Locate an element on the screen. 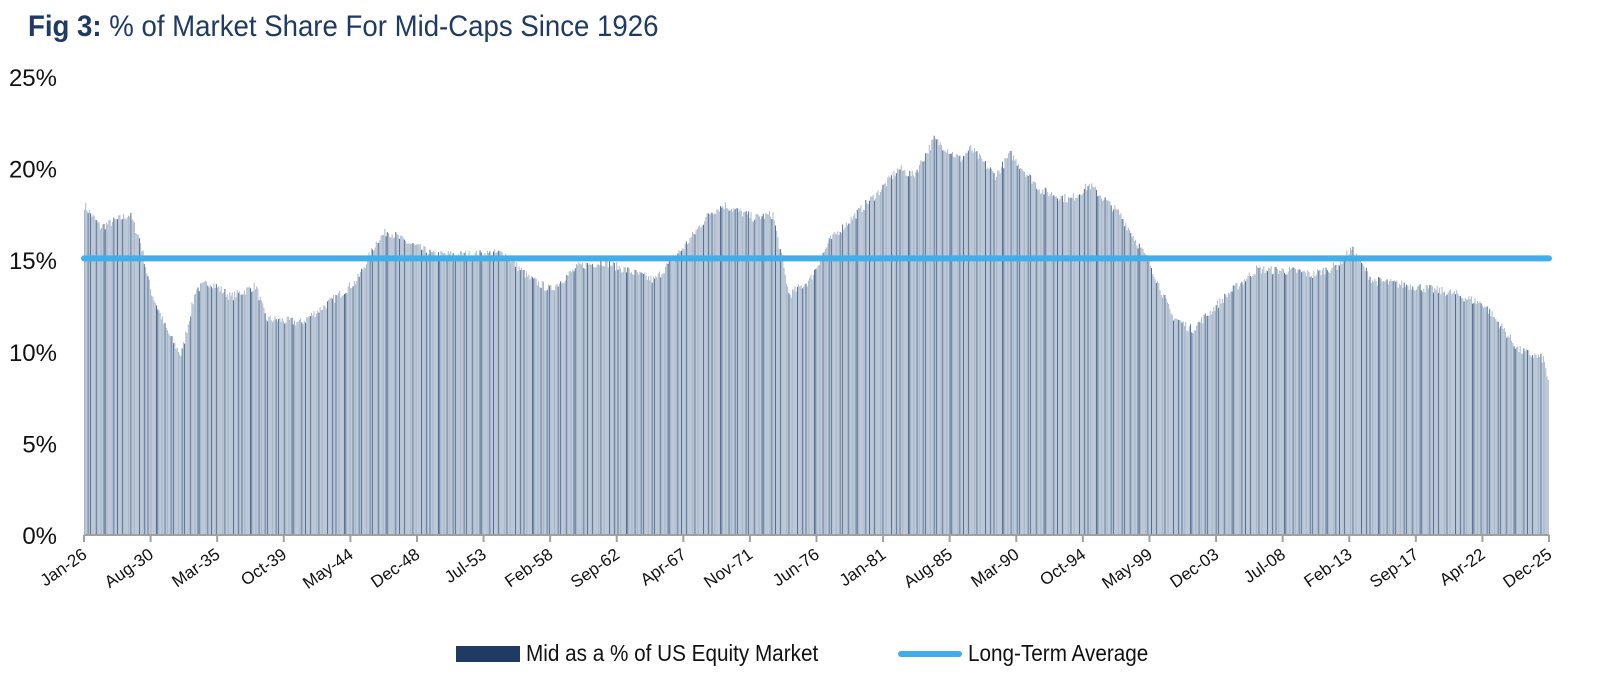 The image size is (1624, 680). legend-item-long-term-average: Long-Term Average is located at coordinates (1033, 653).